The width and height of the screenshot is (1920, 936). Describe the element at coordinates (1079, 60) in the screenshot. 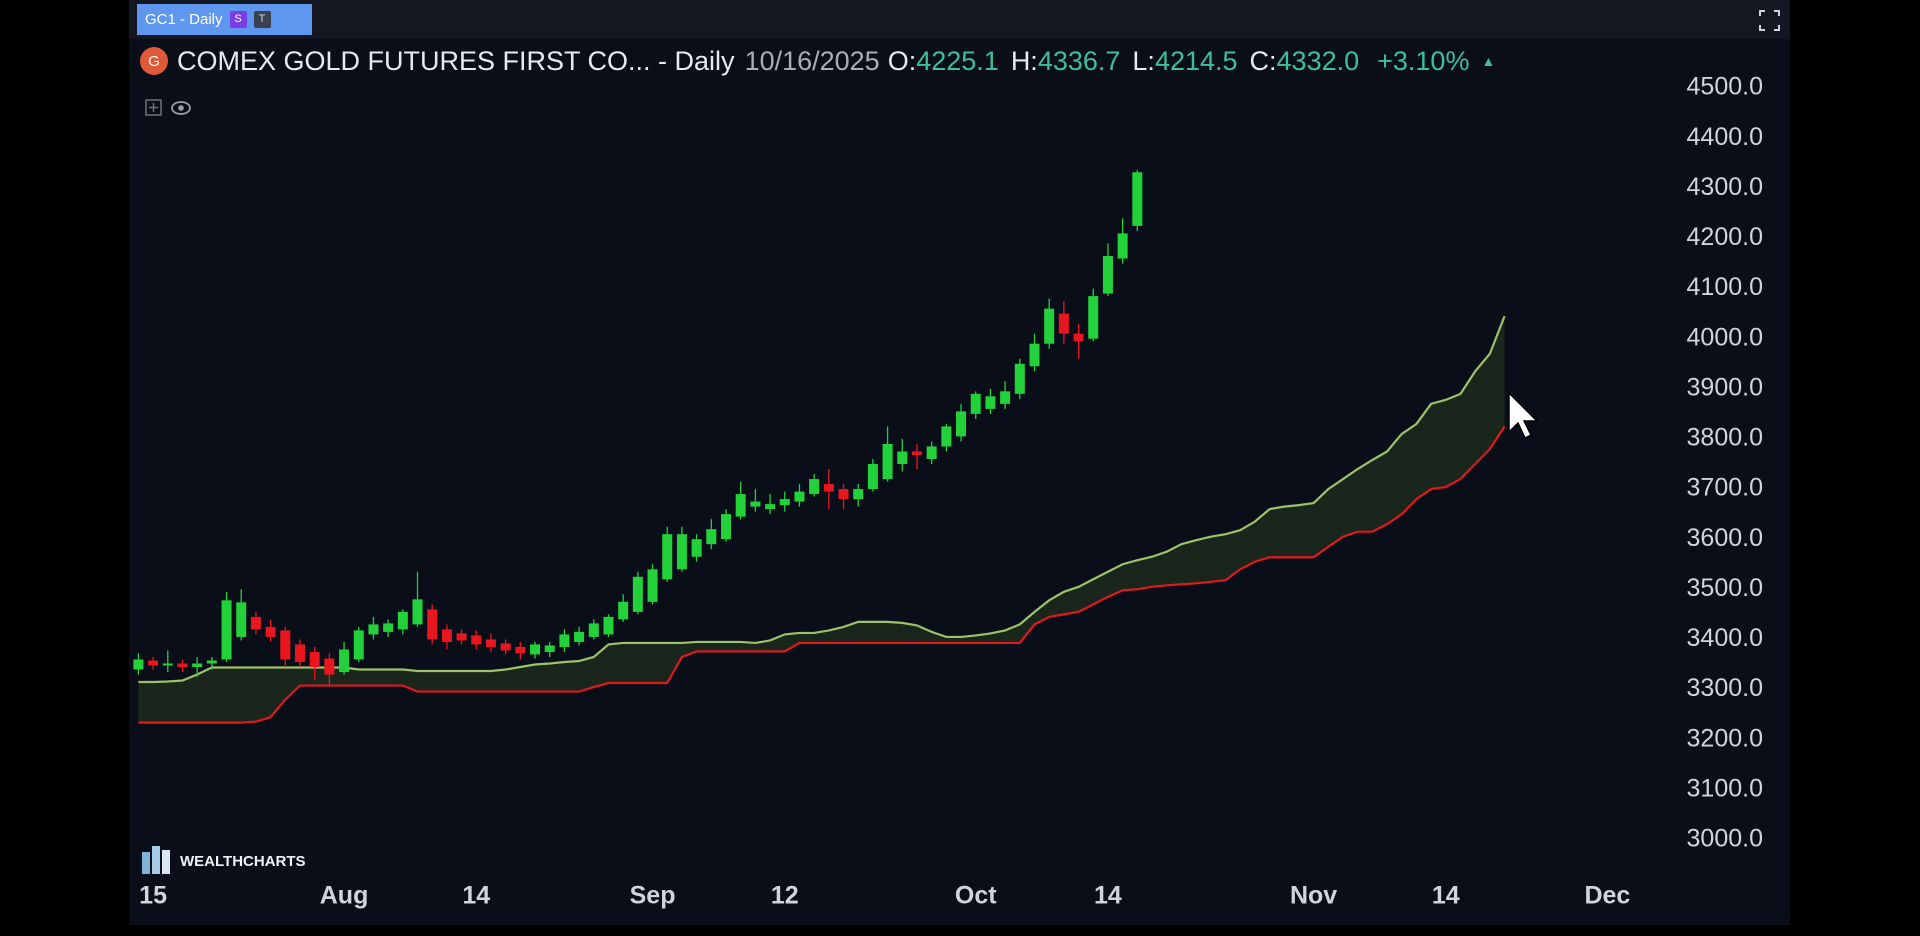

I see `high-value: 4336.7` at that location.